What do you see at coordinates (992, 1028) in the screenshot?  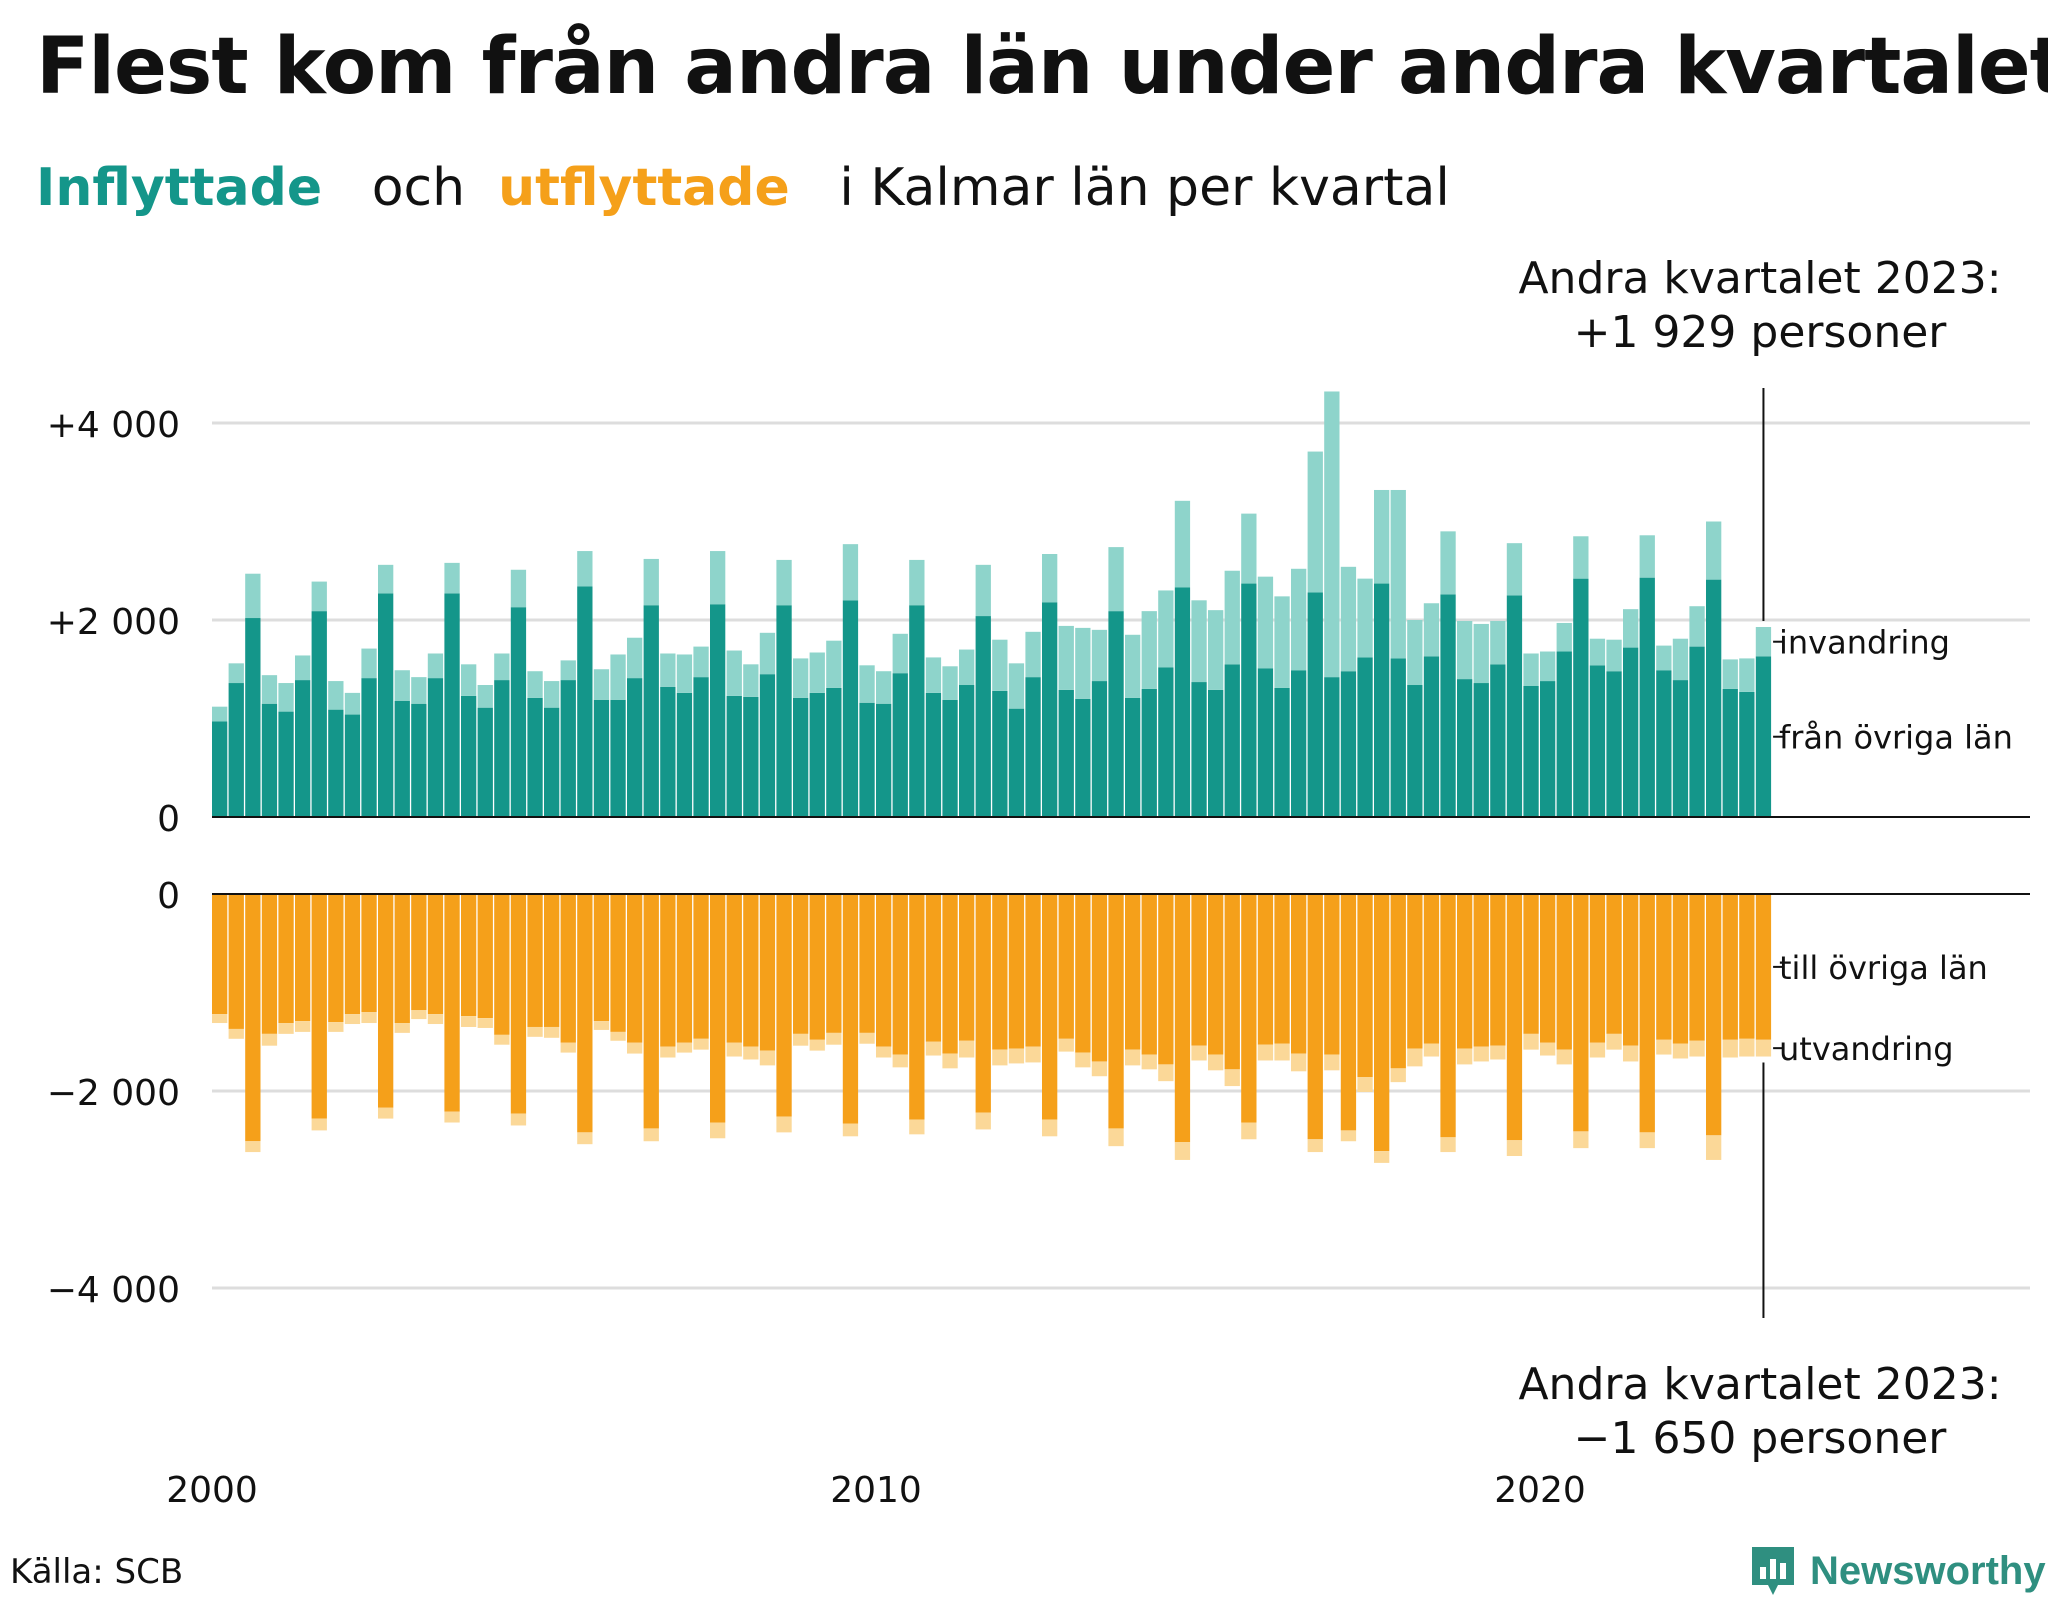 I see `outflow-bars` at bounding box center [992, 1028].